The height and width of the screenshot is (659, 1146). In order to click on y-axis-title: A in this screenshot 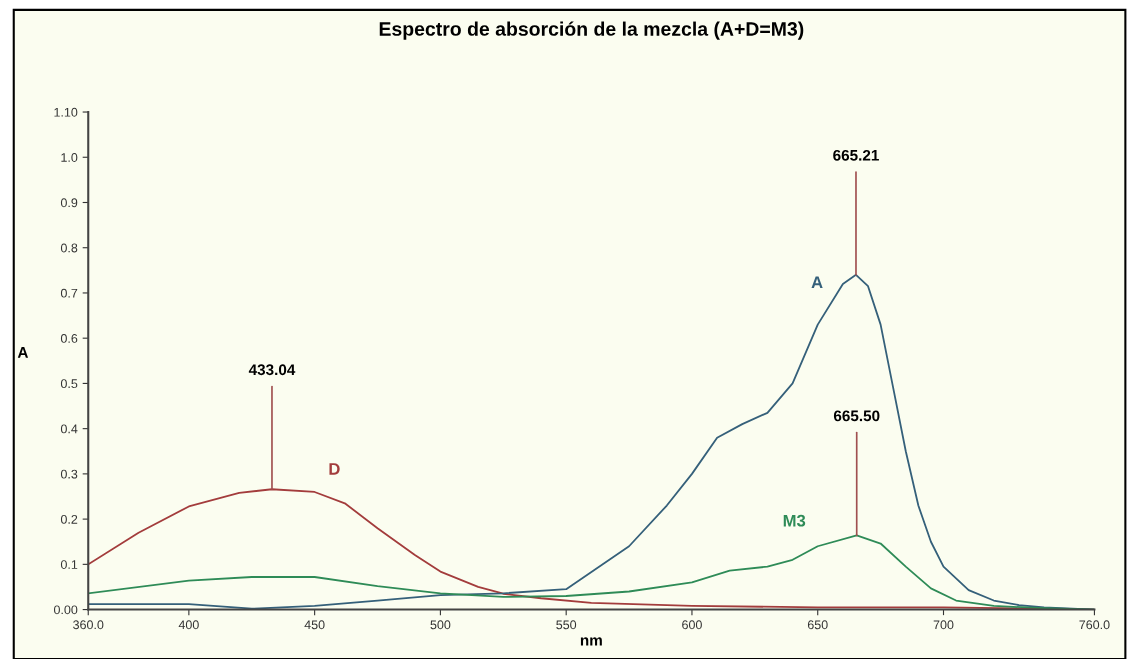, I will do `click(23, 352)`.